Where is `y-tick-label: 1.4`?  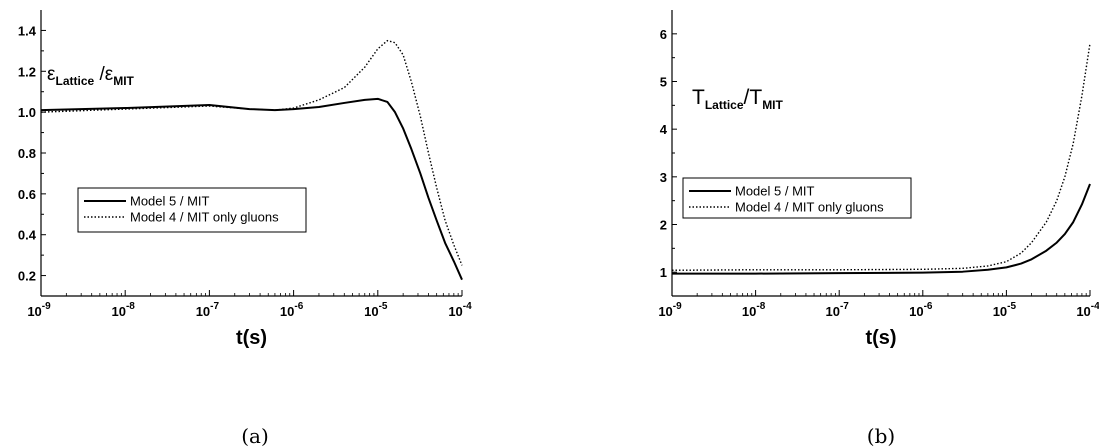 y-tick-label: 1.4 is located at coordinates (27, 30).